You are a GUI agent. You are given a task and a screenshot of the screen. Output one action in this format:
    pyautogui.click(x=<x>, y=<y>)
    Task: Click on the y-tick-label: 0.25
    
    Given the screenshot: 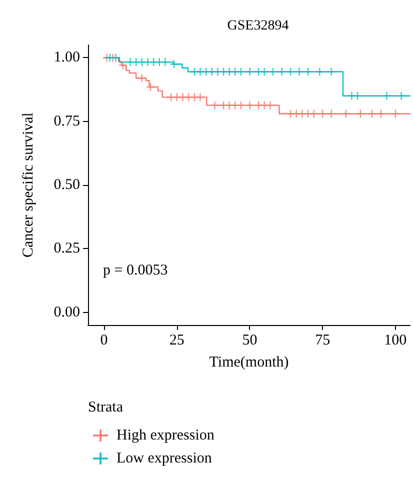 What is the action you would take?
    pyautogui.click(x=67, y=248)
    